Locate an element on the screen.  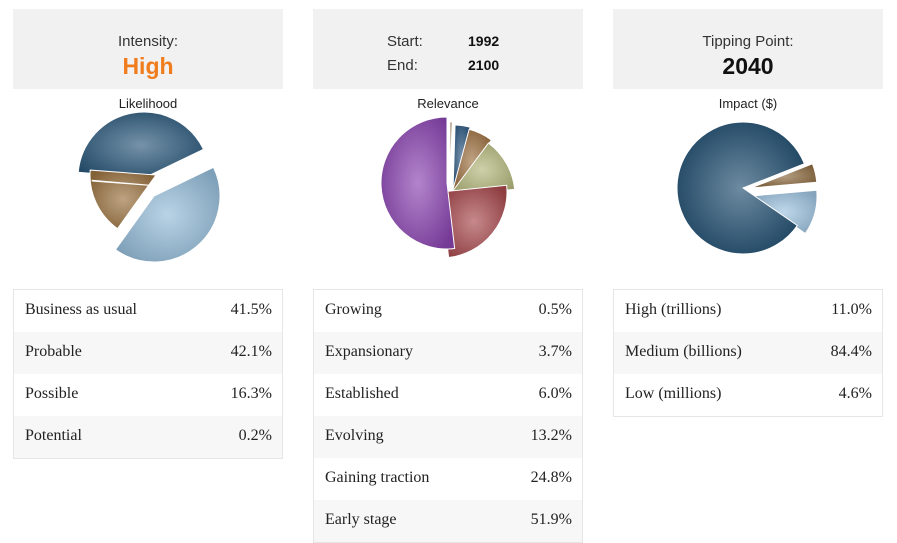
likelihood-pie-chart is located at coordinates (149, 187).